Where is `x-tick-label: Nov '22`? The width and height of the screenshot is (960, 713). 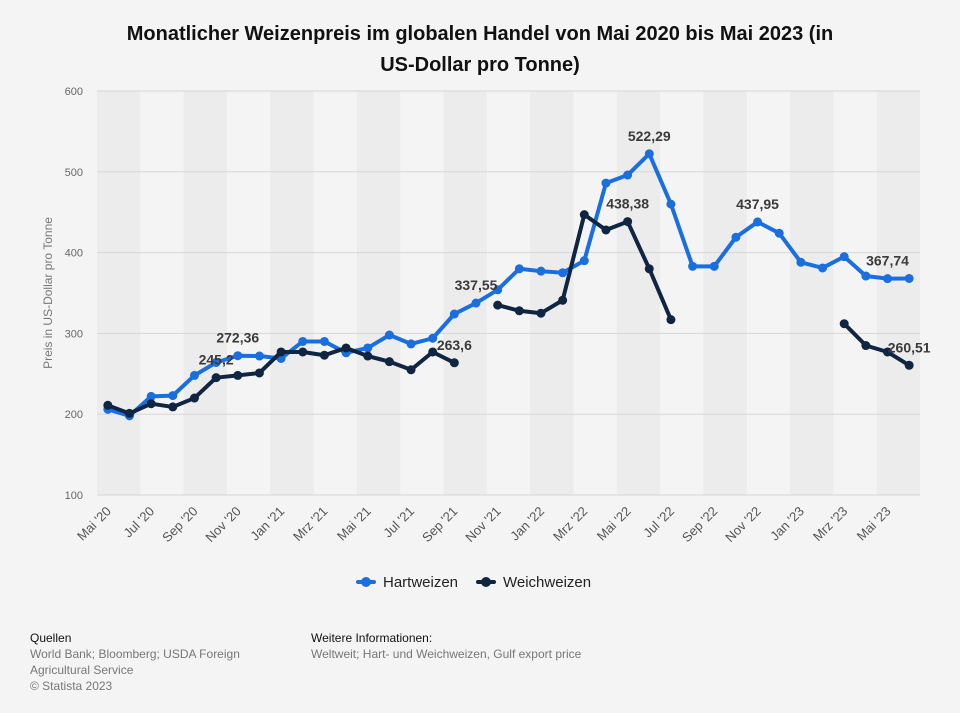 x-tick-label: Nov '22 is located at coordinates (742, 524).